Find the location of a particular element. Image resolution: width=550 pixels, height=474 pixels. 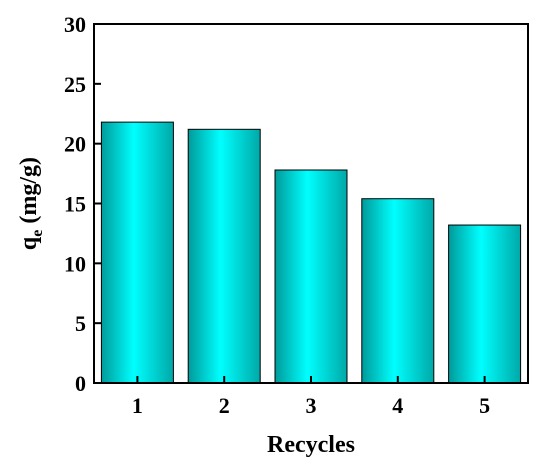

x-tick-label: 5 is located at coordinates (484, 405).